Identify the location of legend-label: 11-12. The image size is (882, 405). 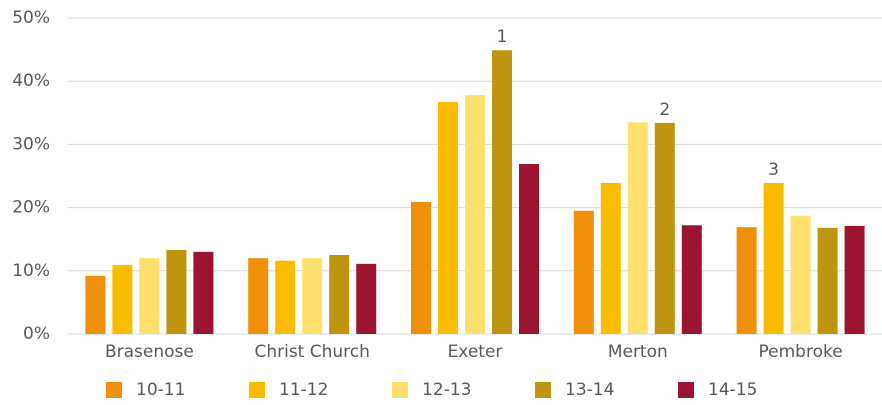
(303, 390).